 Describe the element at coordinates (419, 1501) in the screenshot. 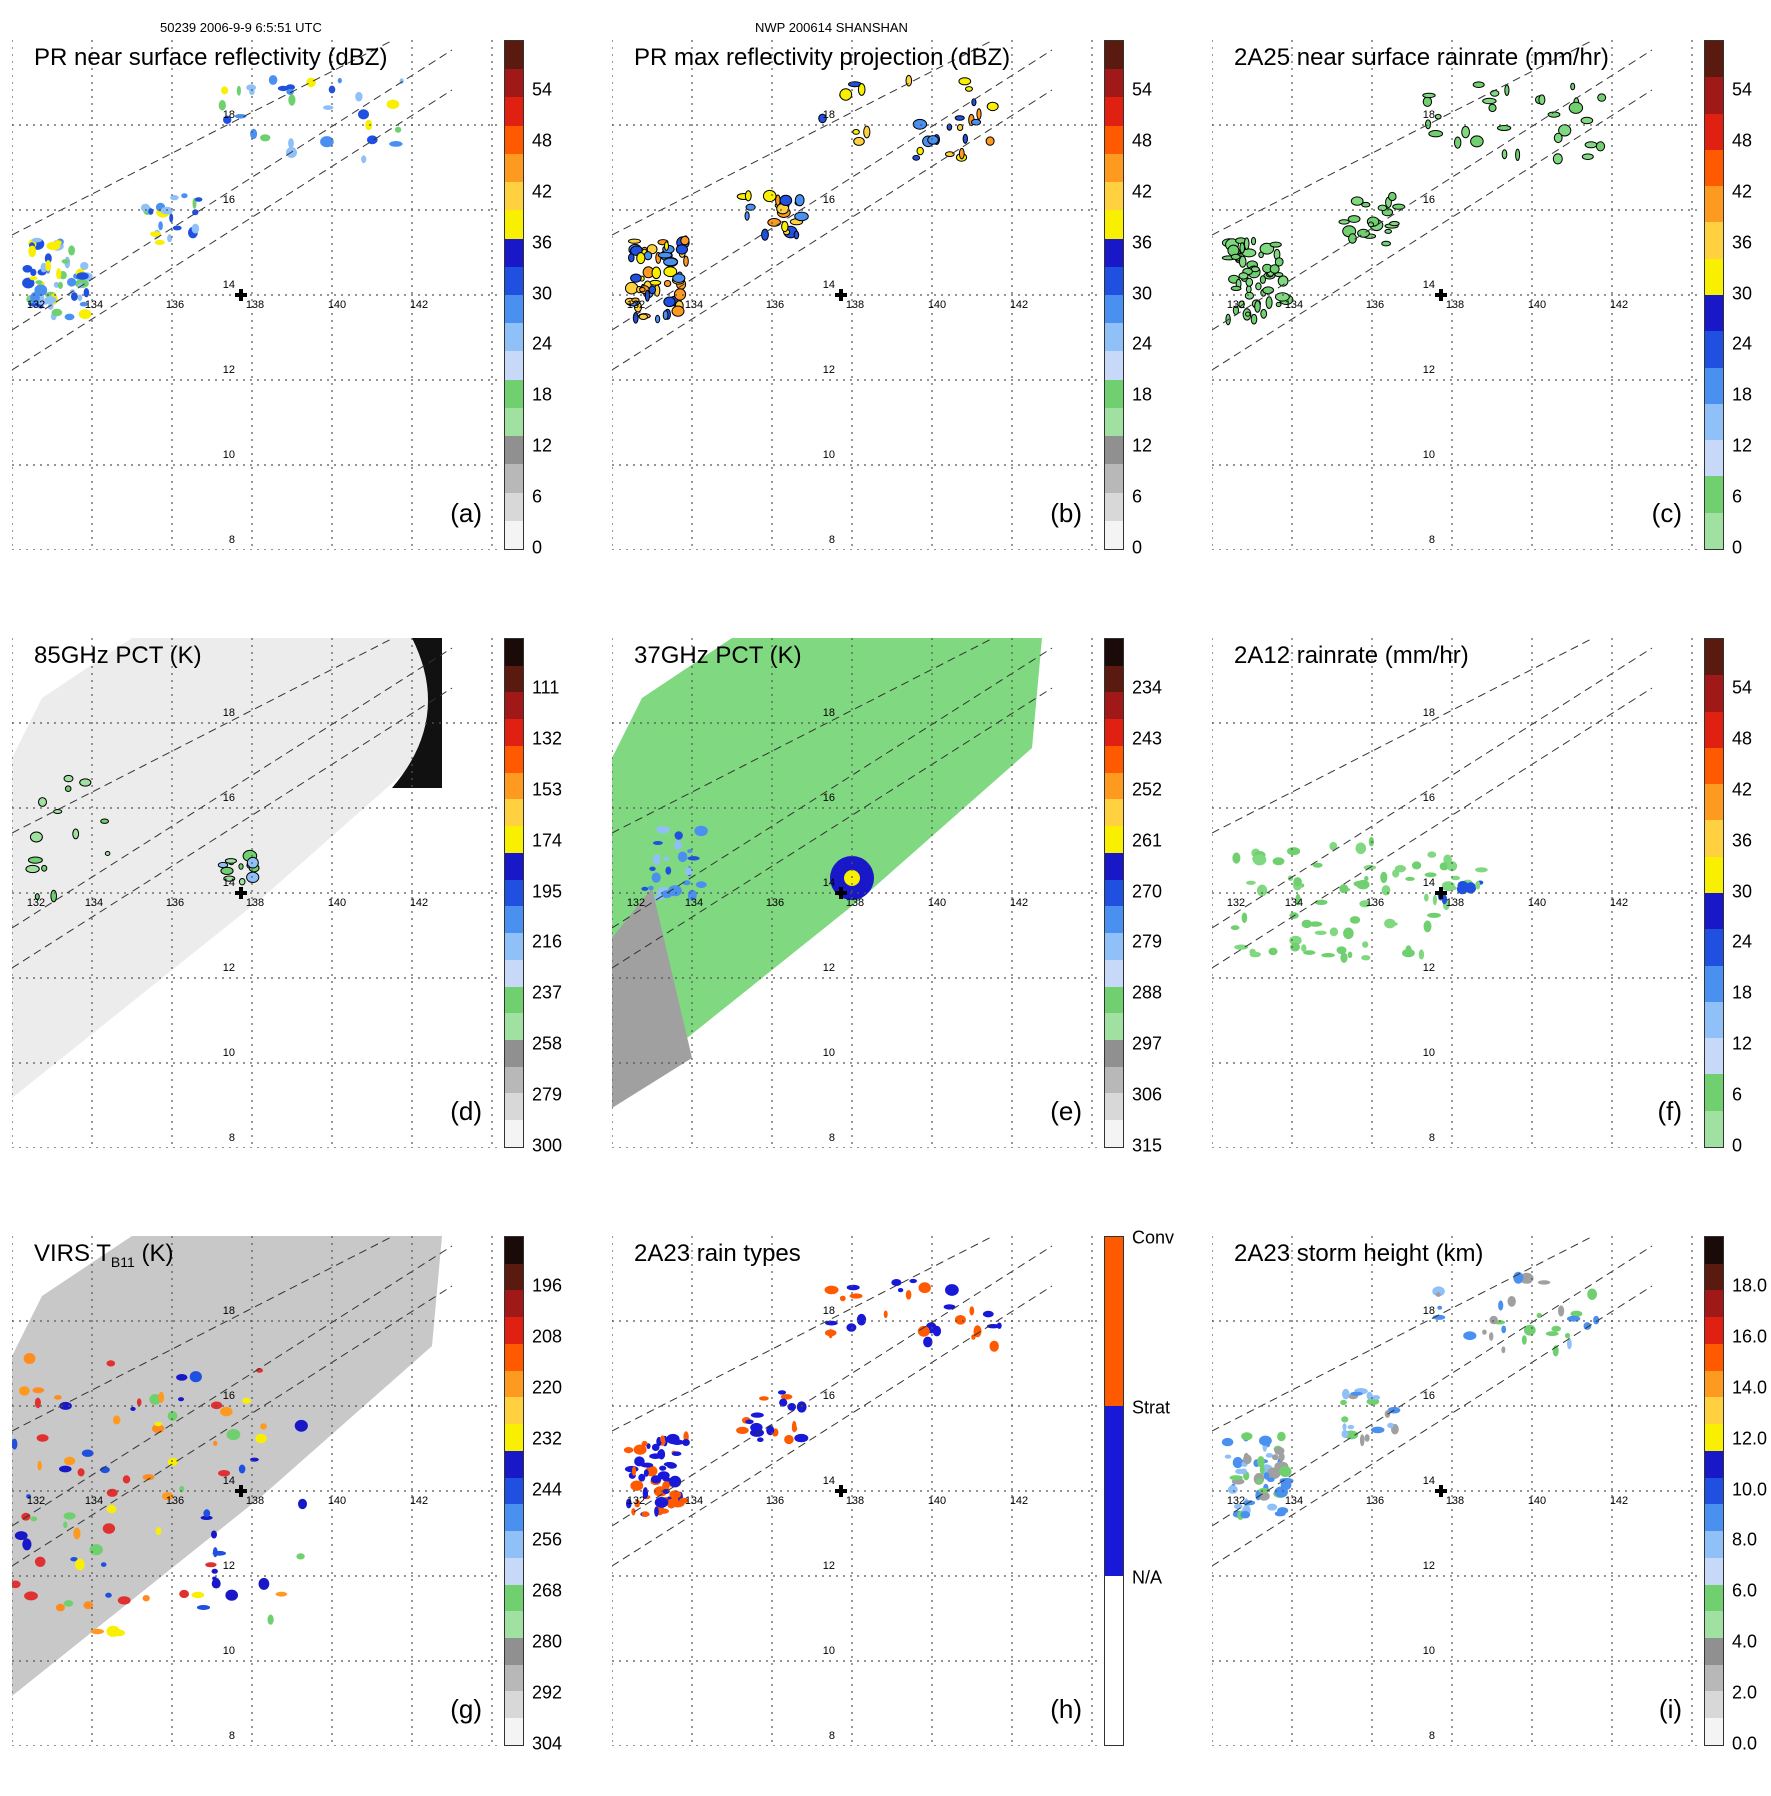

I see `lon-label: 142` at that location.